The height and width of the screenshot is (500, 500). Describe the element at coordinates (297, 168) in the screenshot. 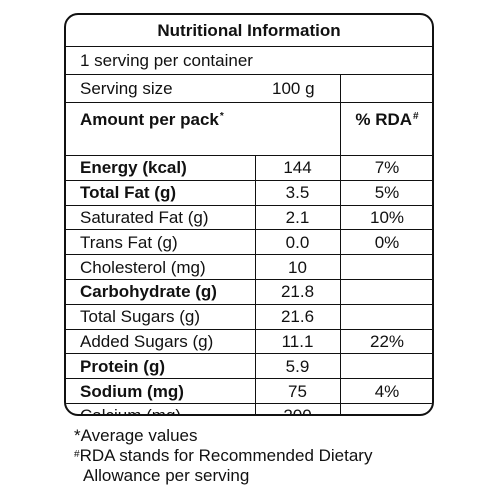

I see `nutrient-amount: 144` at that location.